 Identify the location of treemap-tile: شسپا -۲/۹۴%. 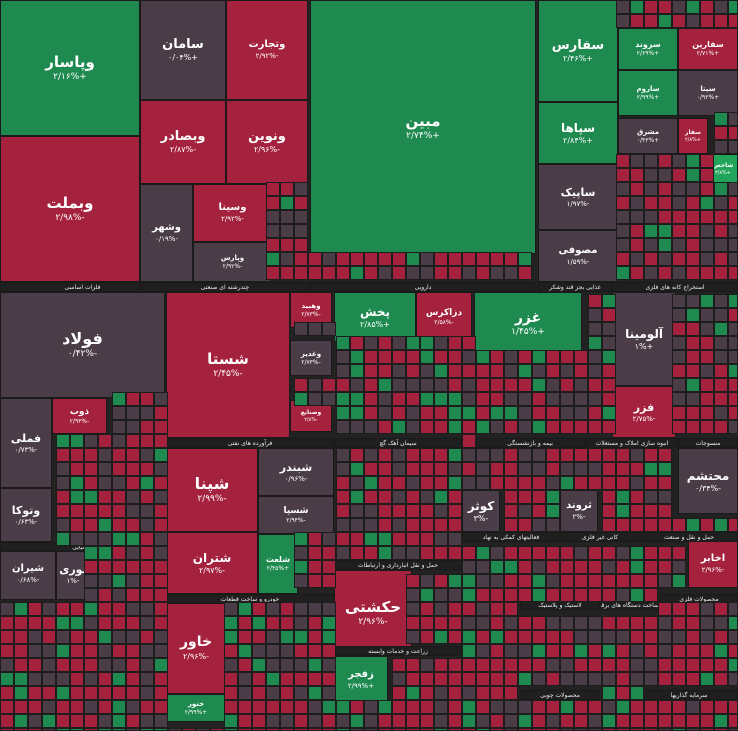
(296, 515).